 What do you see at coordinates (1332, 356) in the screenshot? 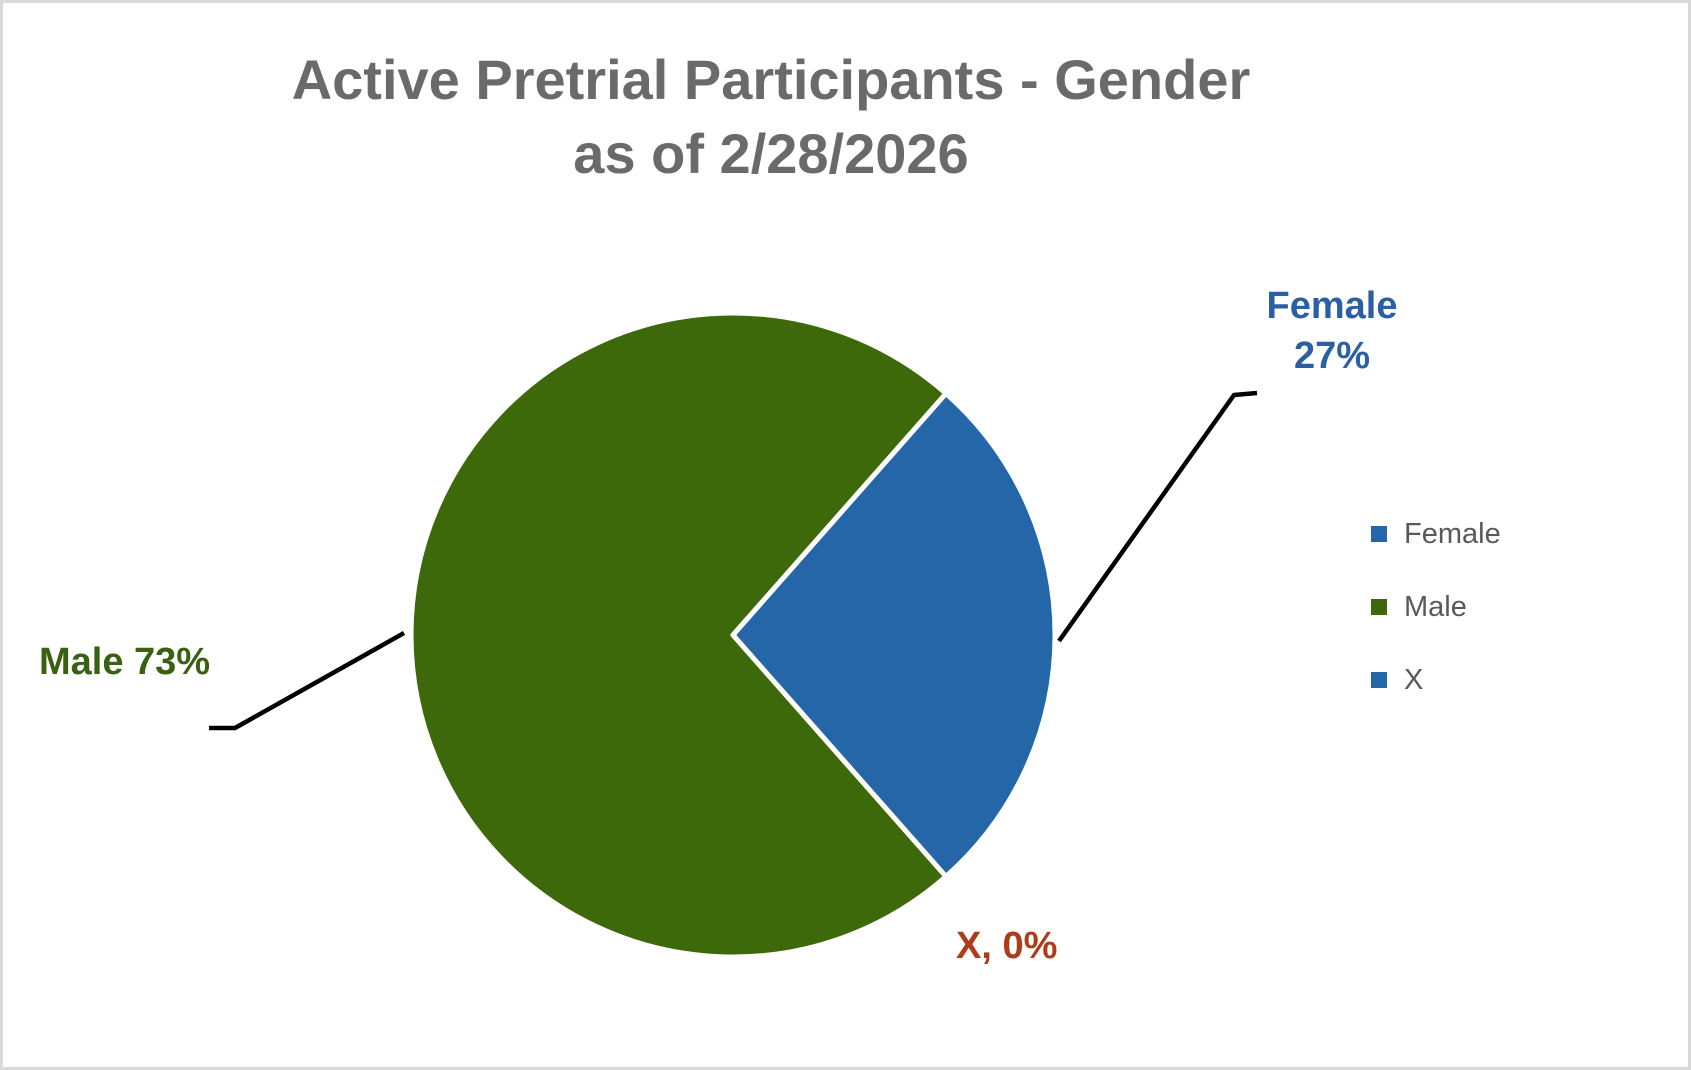
I see `data-label-female-value: 27%` at bounding box center [1332, 356].